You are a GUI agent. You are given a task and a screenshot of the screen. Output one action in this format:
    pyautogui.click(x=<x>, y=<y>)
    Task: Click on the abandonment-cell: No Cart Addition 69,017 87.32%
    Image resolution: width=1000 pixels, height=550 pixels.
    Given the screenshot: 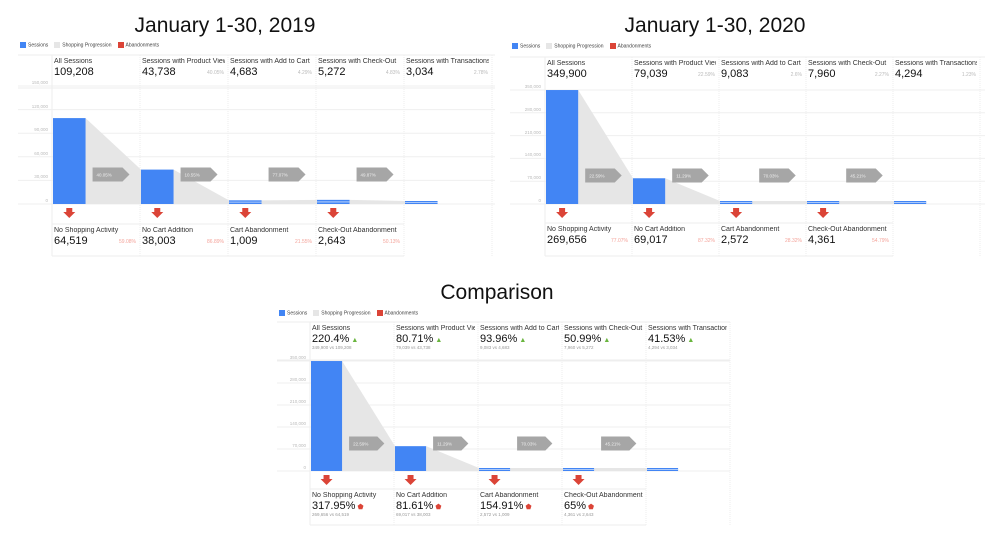 What is the action you would take?
    pyautogui.click(x=675, y=239)
    